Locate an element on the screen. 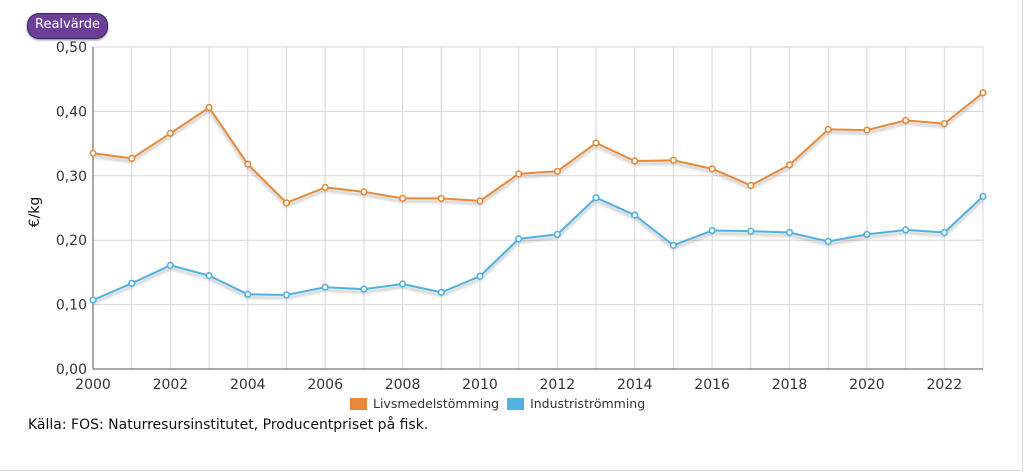 The width and height of the screenshot is (1024, 472). x-tick-label: 2008 is located at coordinates (403, 385).